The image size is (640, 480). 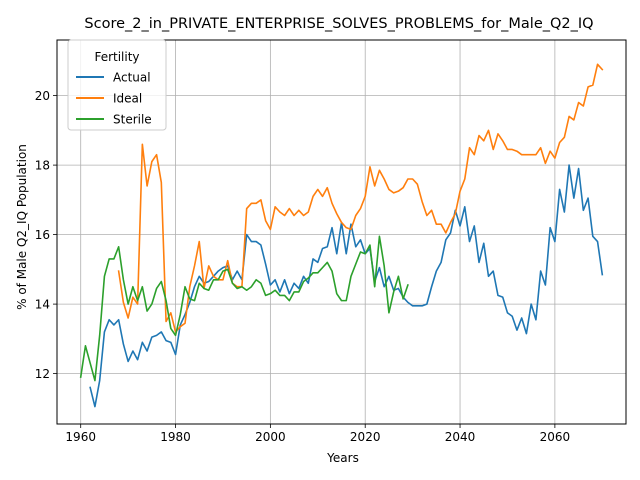 What do you see at coordinates (80, 437) in the screenshot?
I see `x-tick-label: 1960` at bounding box center [80, 437].